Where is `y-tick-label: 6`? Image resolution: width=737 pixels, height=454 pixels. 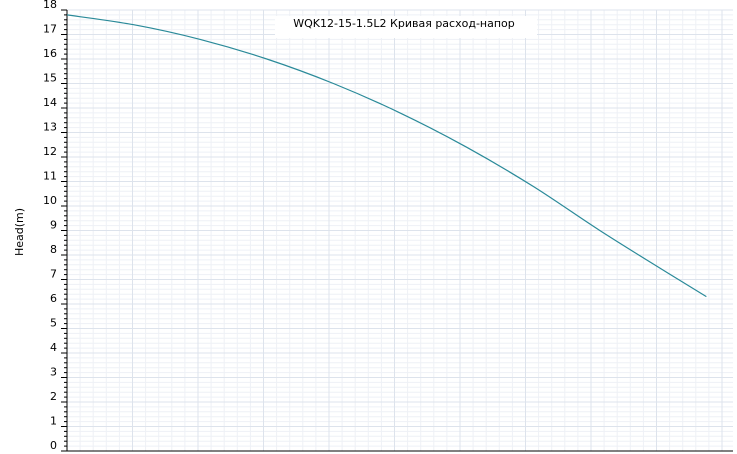 y-tick-label: 6 is located at coordinates (53, 298).